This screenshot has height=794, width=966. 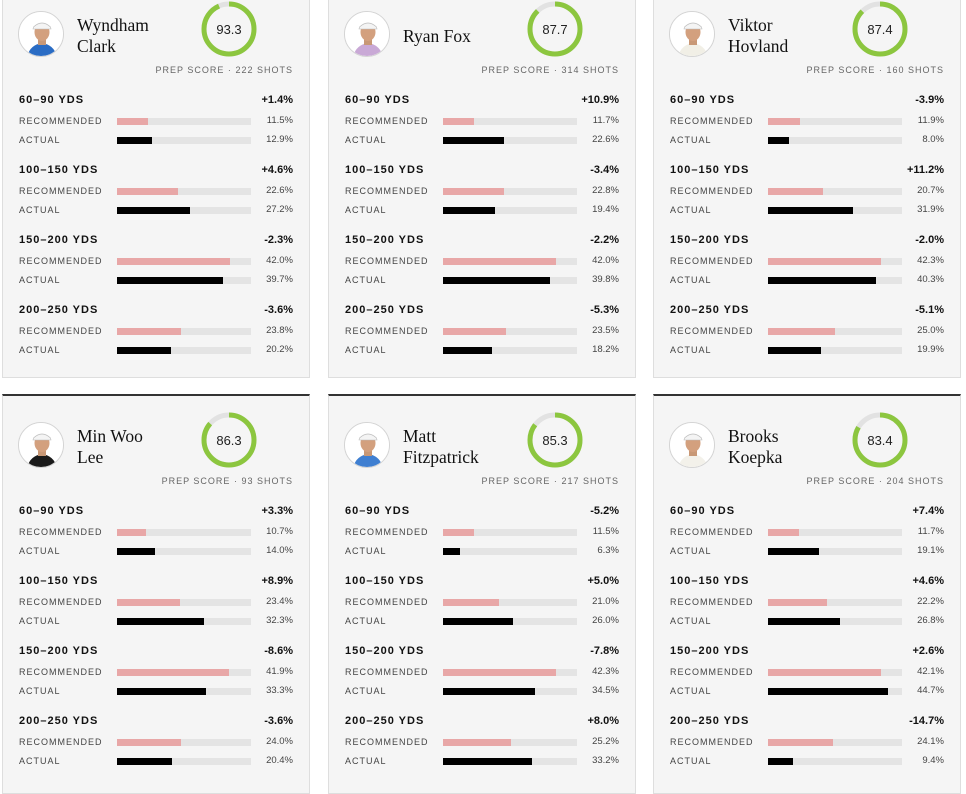 I want to click on recommended-row: RECOMMENDED 20.7%, so click(x=807, y=191).